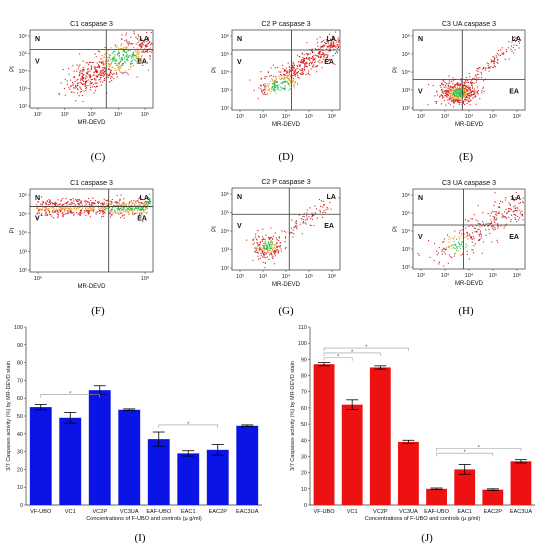  Describe the element at coordinates (466, 157) in the screenshot. I see `panel-label: (E)` at that location.